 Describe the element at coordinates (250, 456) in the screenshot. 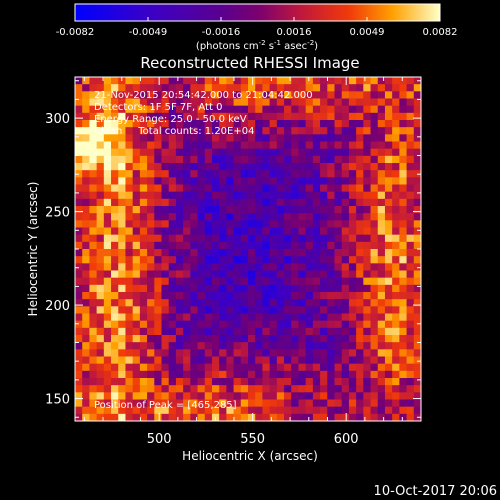

I see `x-axis-label: Heliocentric X (arcsec)` at that location.